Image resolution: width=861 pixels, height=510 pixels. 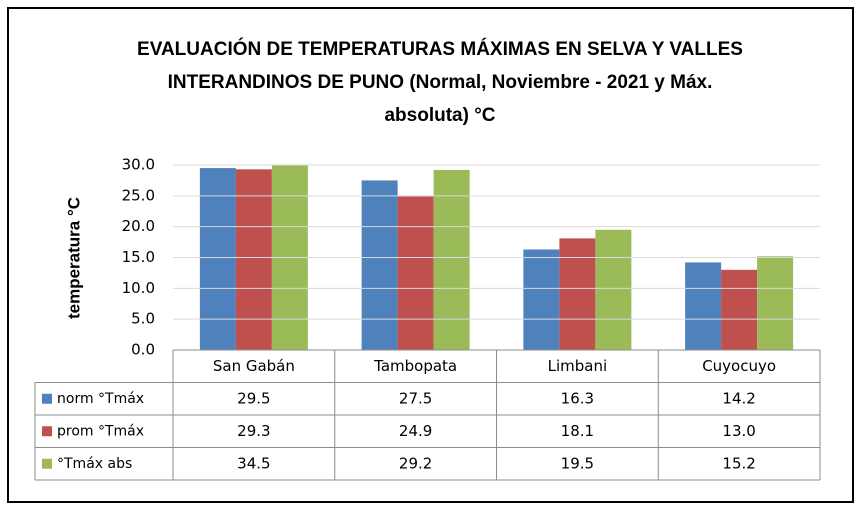 What do you see at coordinates (439, 115) in the screenshot?
I see `chart-title: absoluta) °C` at bounding box center [439, 115].